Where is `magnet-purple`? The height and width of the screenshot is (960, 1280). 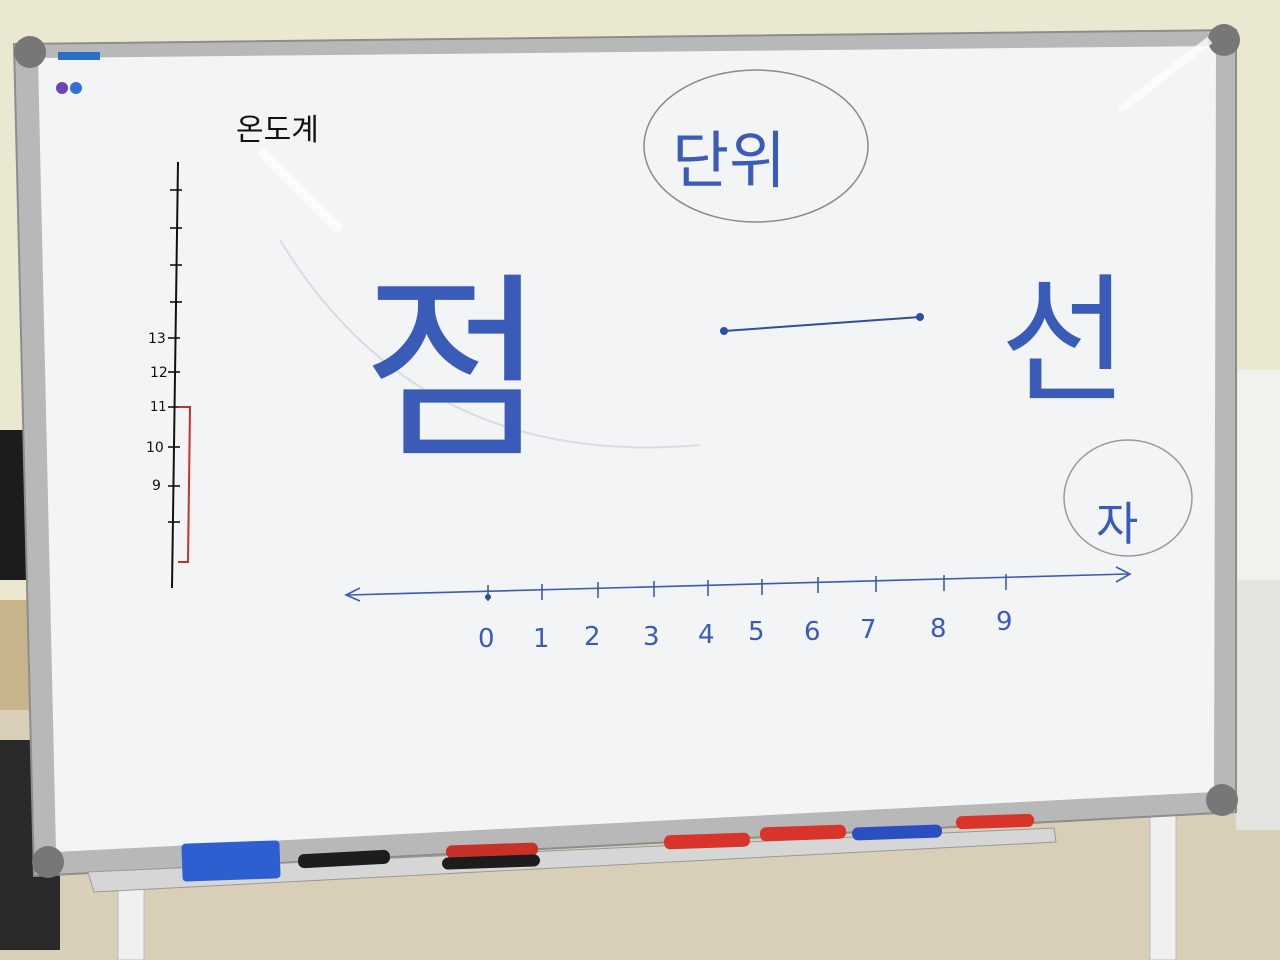
magnet-purple is located at coordinates (62, 88).